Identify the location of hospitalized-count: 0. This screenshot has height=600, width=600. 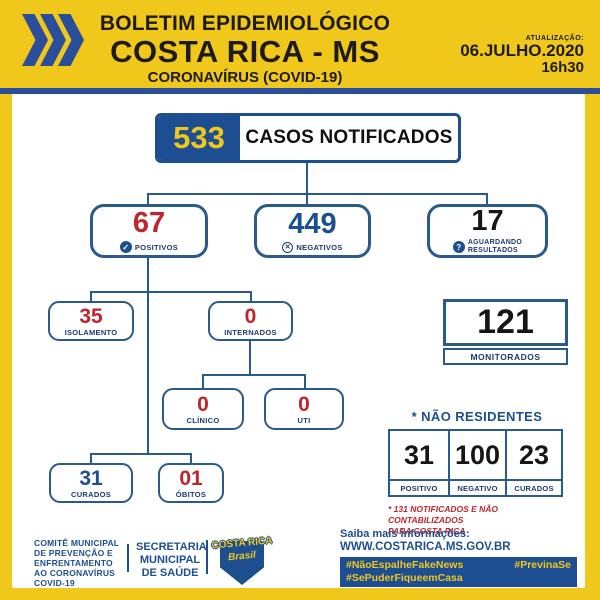
(250, 316).